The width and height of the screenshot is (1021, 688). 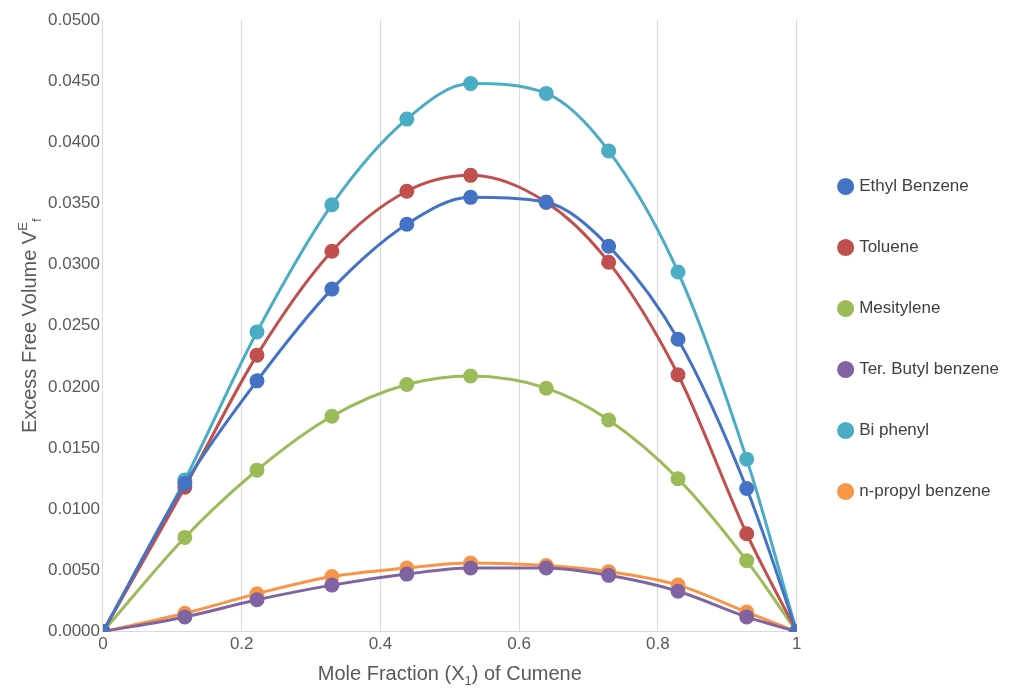 I want to click on x-tick-label: 0.2, so click(x=241, y=644).